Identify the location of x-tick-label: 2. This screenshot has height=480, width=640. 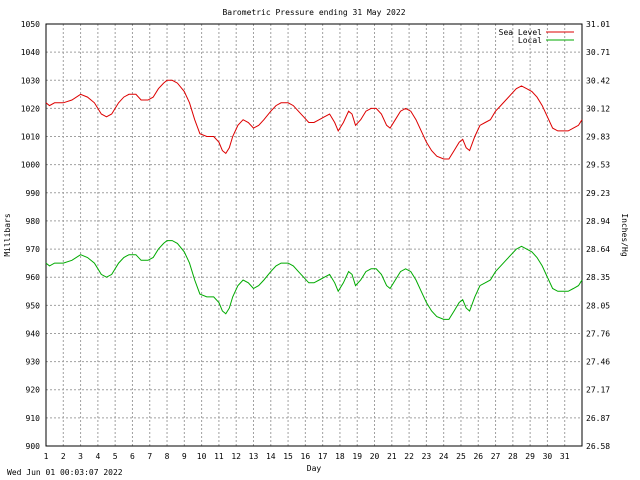
(63, 456).